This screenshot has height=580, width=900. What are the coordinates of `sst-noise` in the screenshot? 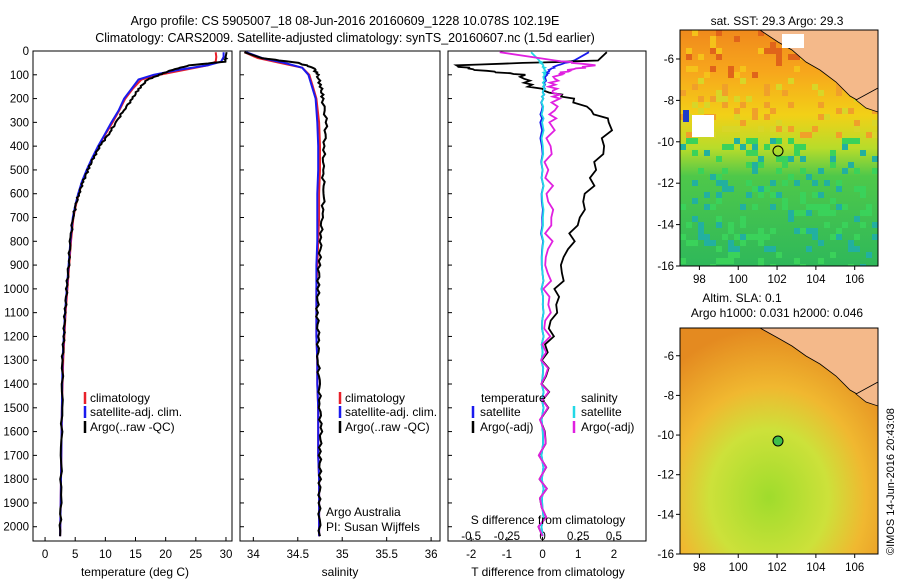 It's located at (779, 148).